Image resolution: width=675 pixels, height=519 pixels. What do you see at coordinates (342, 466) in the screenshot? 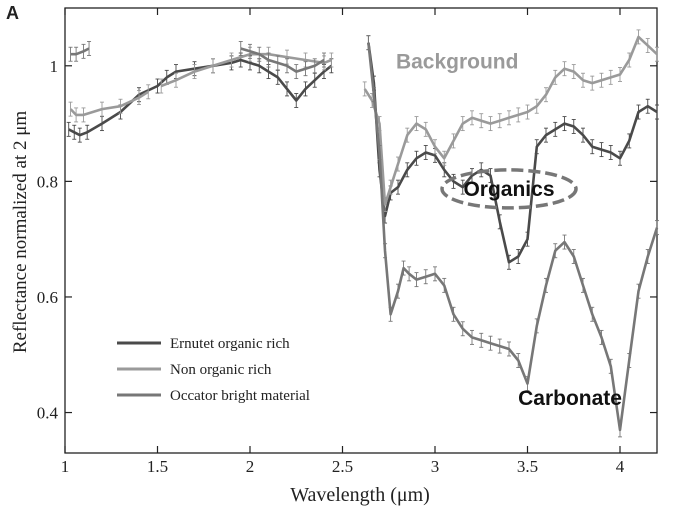
I see `x-tick-label: 2.5` at bounding box center [342, 466].